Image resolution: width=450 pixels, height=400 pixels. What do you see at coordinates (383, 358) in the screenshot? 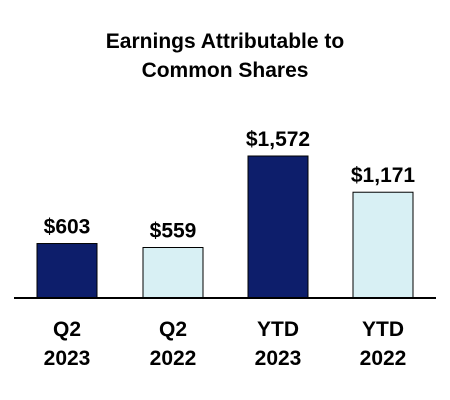
I see `category-label-3-line-2: 2022` at bounding box center [383, 358].